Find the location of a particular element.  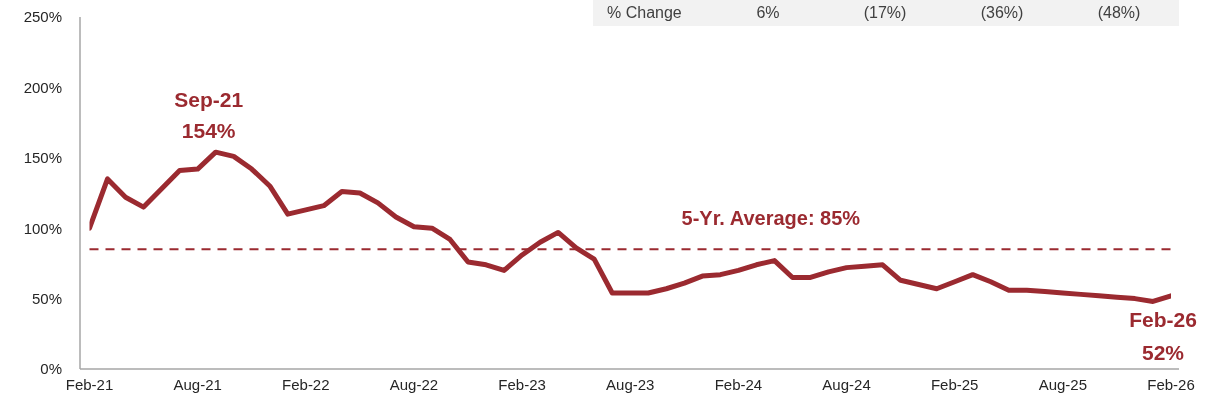

ref-line-label: 5-Yr. Average: 85% is located at coordinates (771, 218).